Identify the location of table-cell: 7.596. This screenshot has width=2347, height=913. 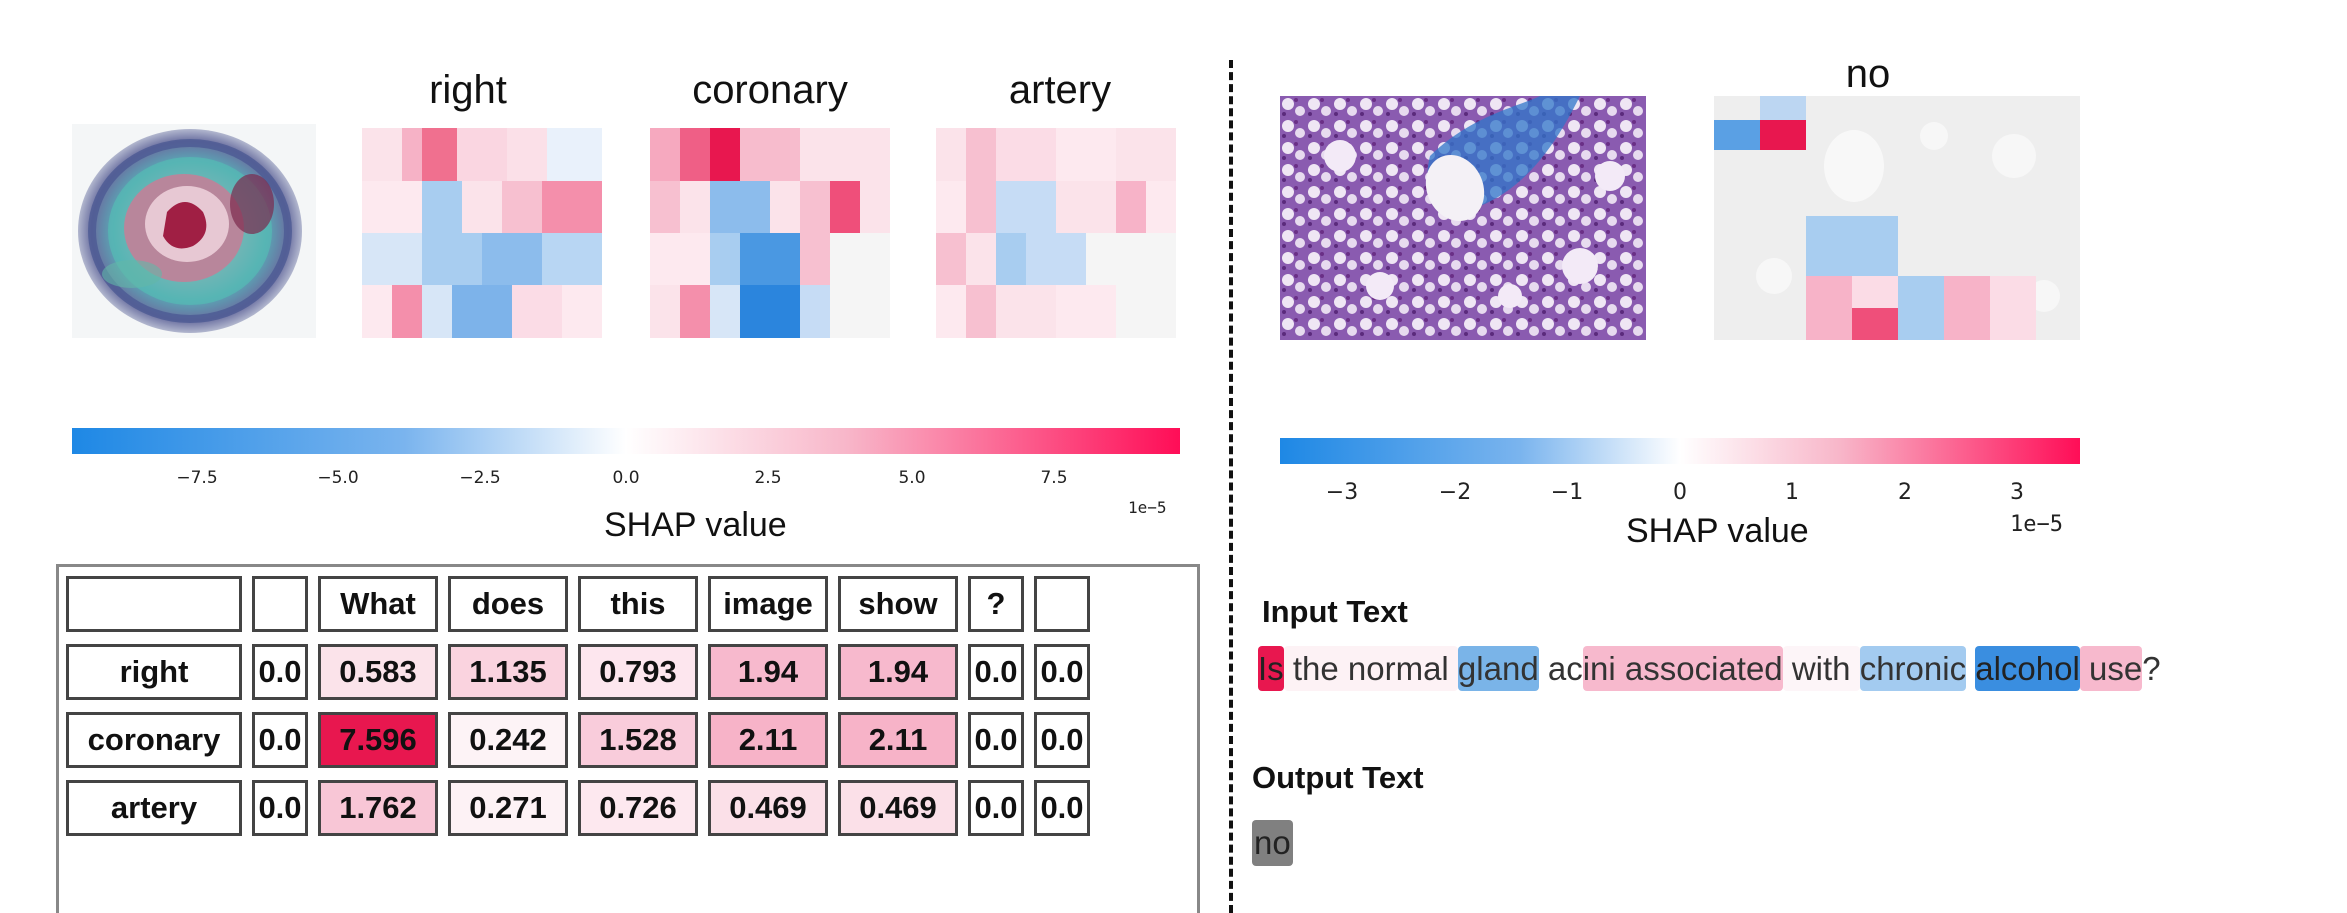
(378, 740).